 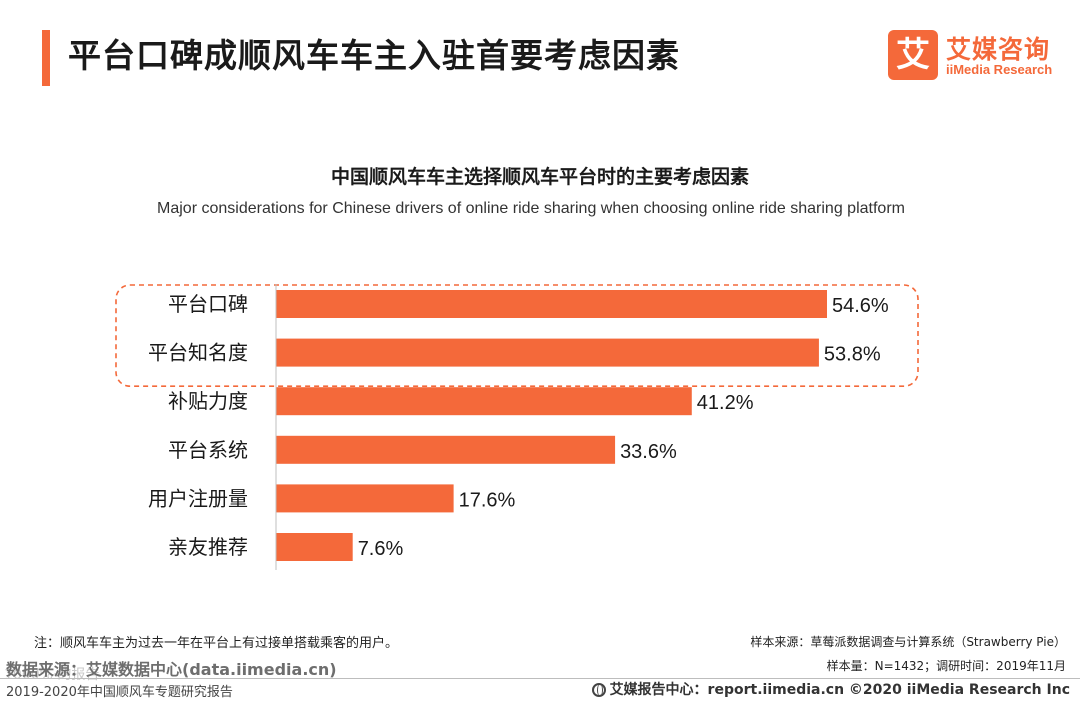 I want to click on iimedia-logo: 艾 艾媒咨询 iiMedia Research, so click(x=975, y=57).